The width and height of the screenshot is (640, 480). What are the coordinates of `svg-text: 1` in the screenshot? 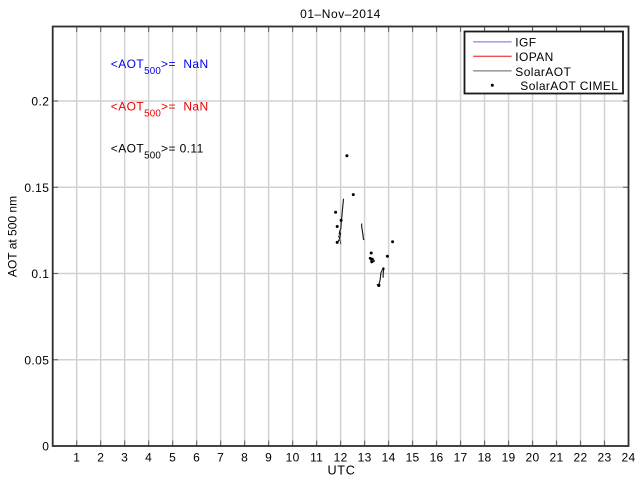 It's located at (76, 458).